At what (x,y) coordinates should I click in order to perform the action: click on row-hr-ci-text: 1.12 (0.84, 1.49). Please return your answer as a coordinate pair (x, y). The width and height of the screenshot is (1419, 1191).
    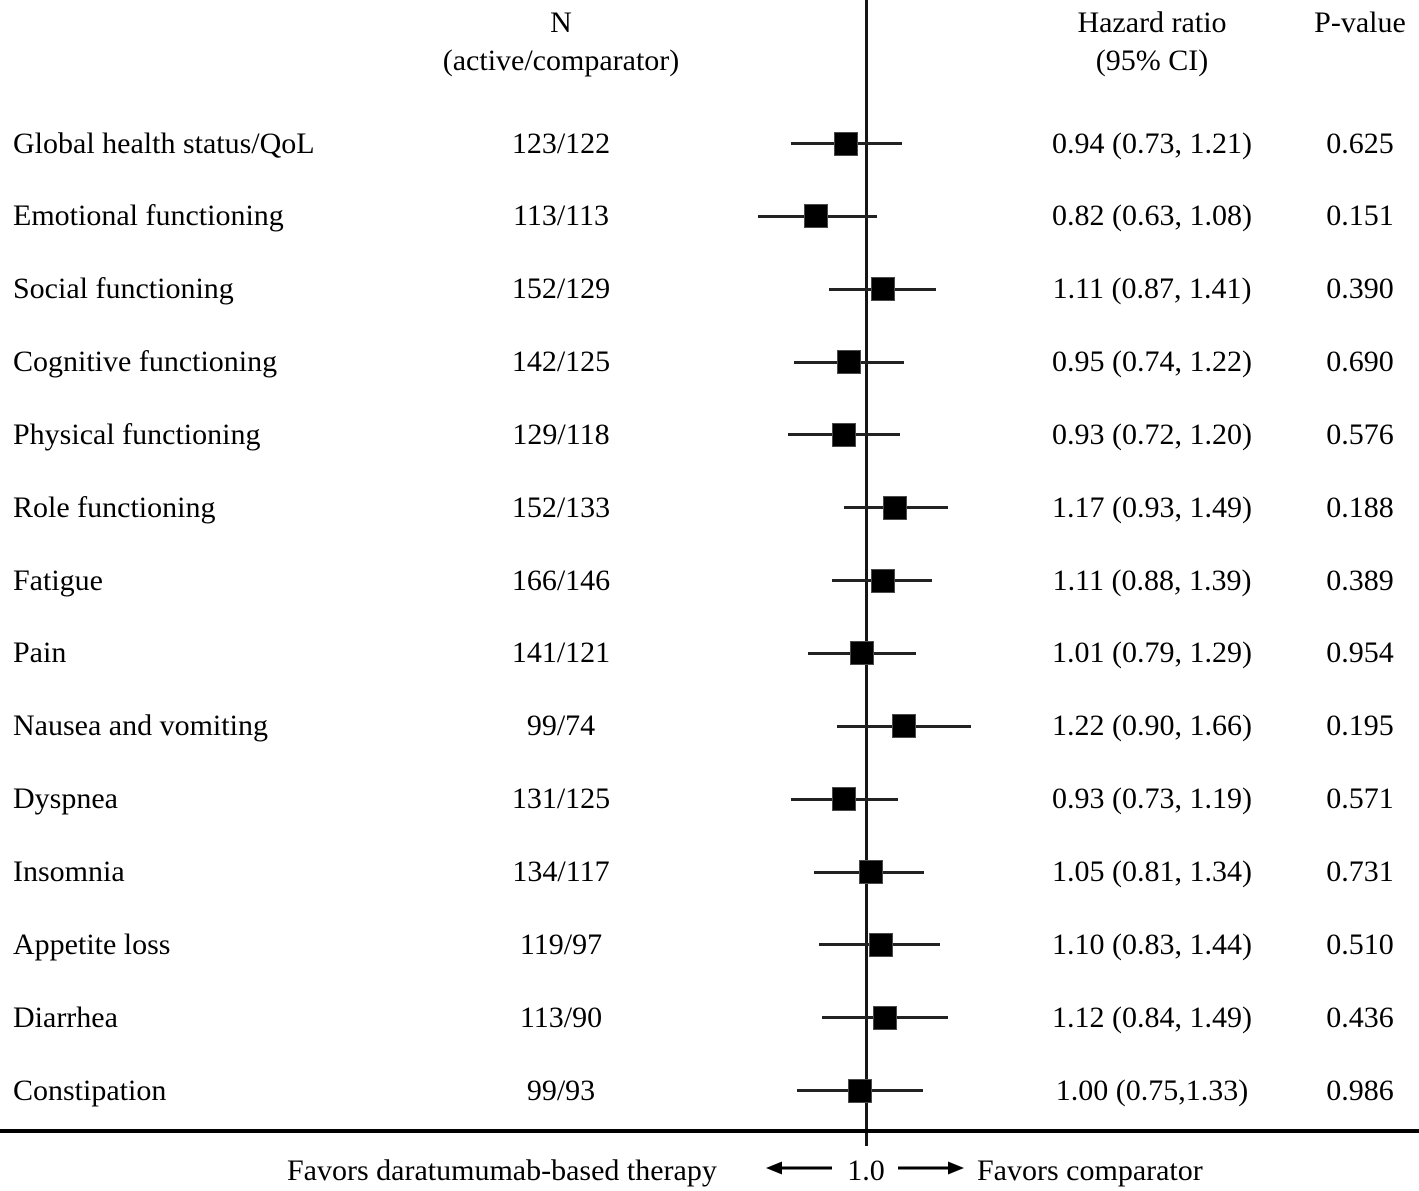
    Looking at the image, I should click on (1152, 1017).